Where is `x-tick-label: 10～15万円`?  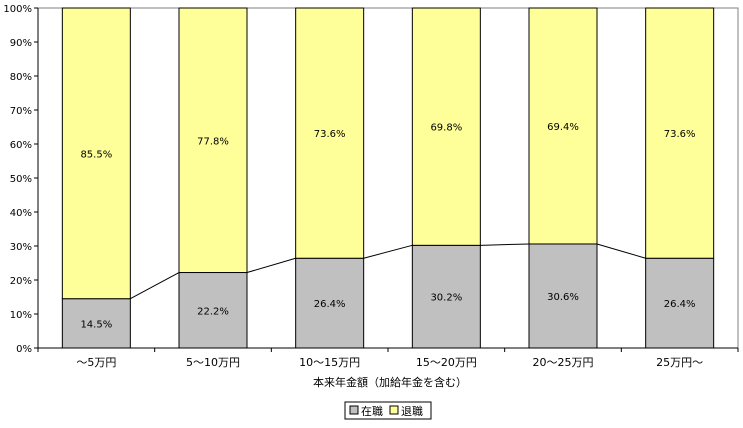 x-tick-label: 10～15万円 is located at coordinates (329, 362).